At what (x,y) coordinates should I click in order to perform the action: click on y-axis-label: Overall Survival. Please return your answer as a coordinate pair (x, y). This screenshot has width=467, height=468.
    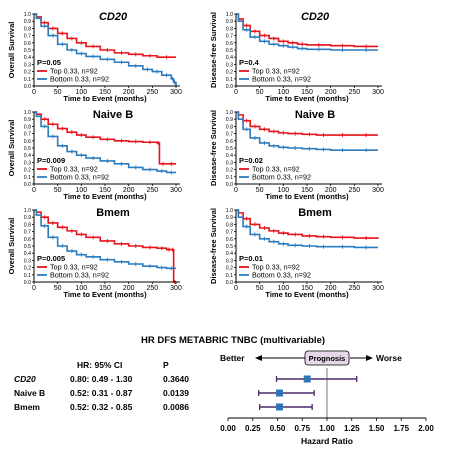
    Looking at the image, I should click on (11, 50).